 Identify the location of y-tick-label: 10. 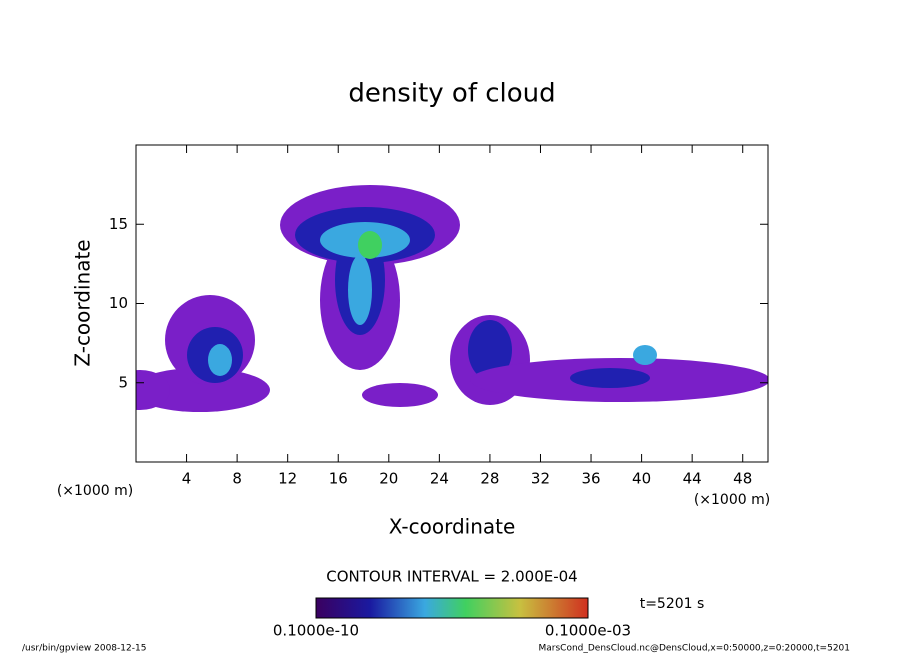
(118, 303).